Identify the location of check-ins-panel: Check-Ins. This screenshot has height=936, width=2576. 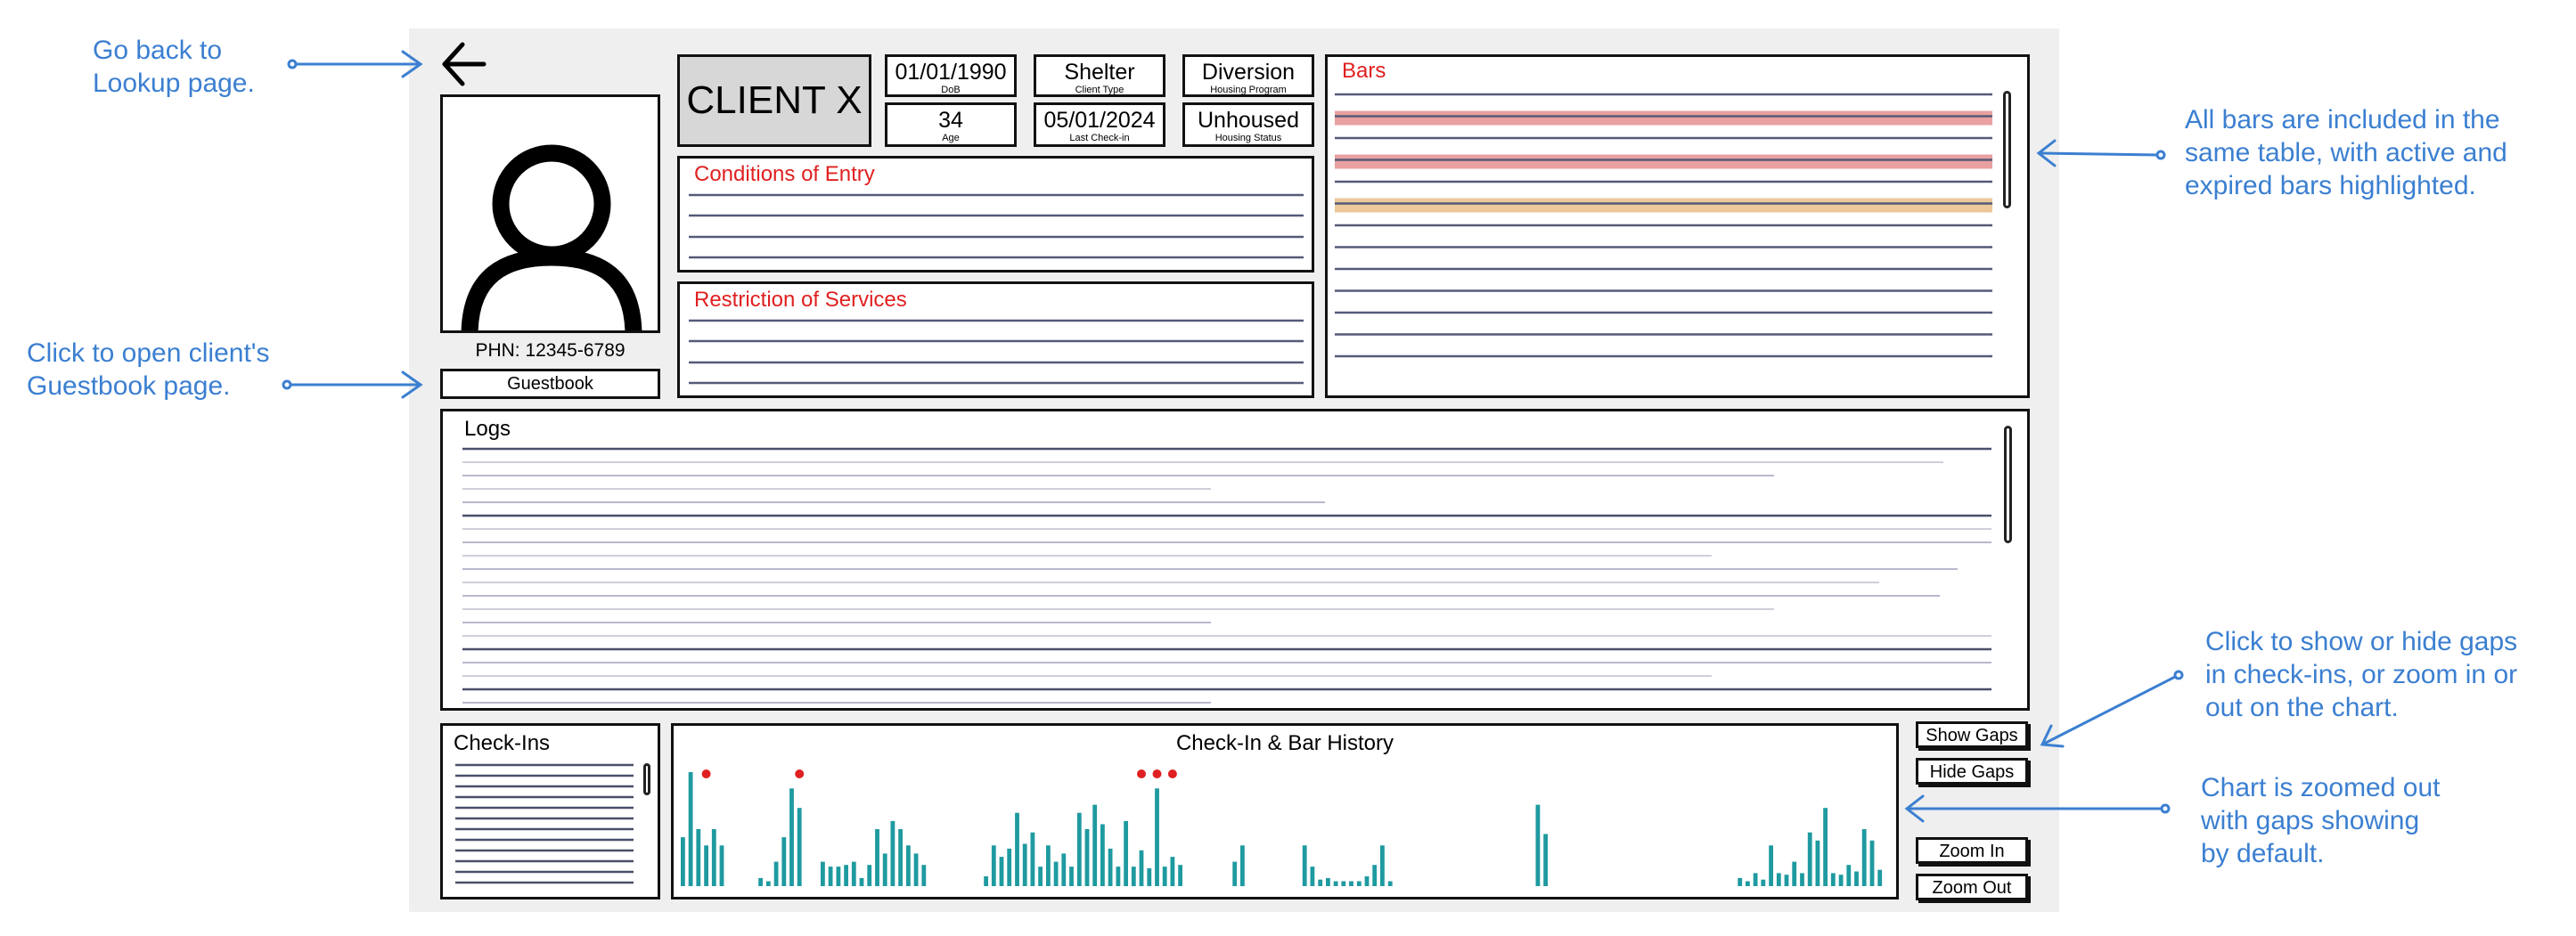
(550, 811).